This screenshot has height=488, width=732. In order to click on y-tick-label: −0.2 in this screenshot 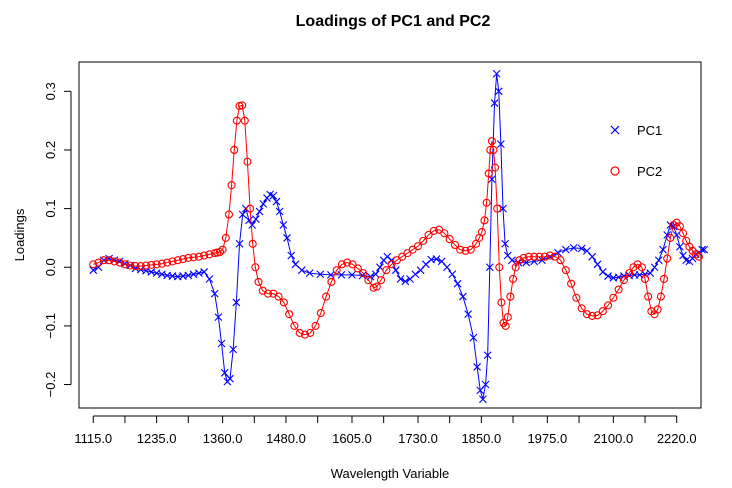, I will do `click(50, 385)`.